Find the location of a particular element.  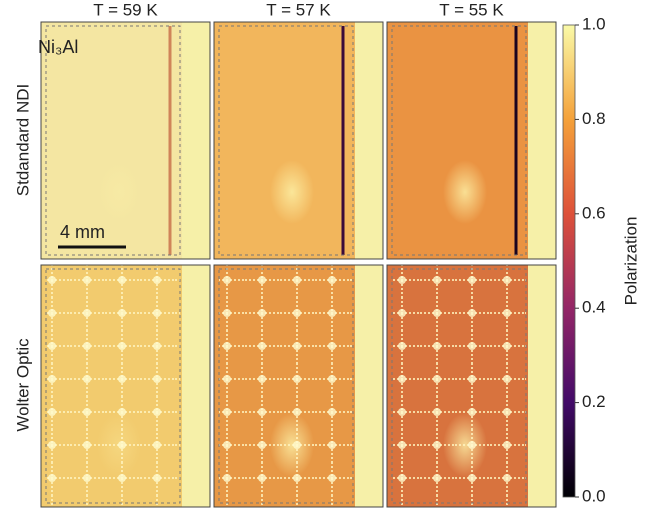

colorbar-tick-label: 1.0 is located at coordinates (594, 23).